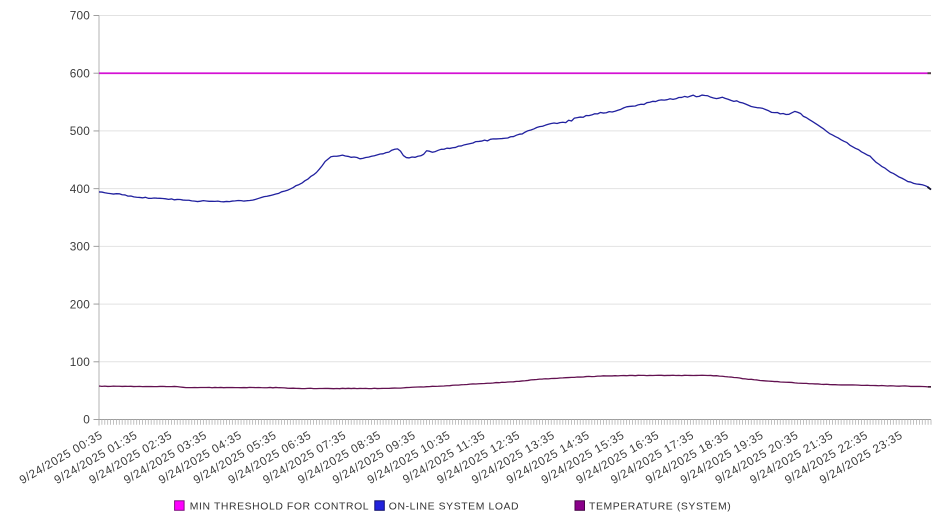 Image resolution: width=946 pixels, height=531 pixels. Describe the element at coordinates (80, 189) in the screenshot. I see `svg-text: 400` at that location.